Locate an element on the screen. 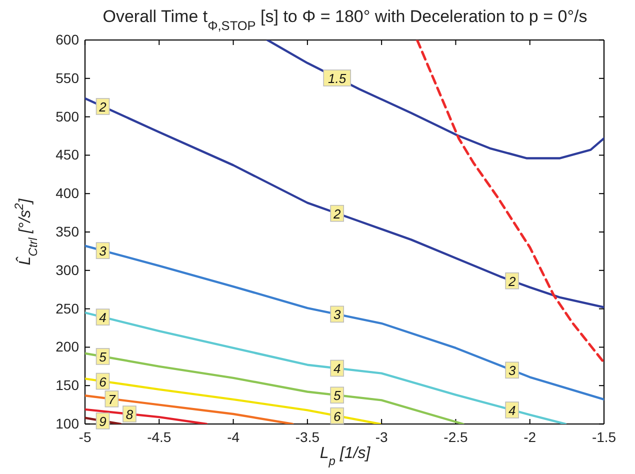 This screenshot has width=635, height=474. x-tick-label: -4.5 is located at coordinates (159, 436).